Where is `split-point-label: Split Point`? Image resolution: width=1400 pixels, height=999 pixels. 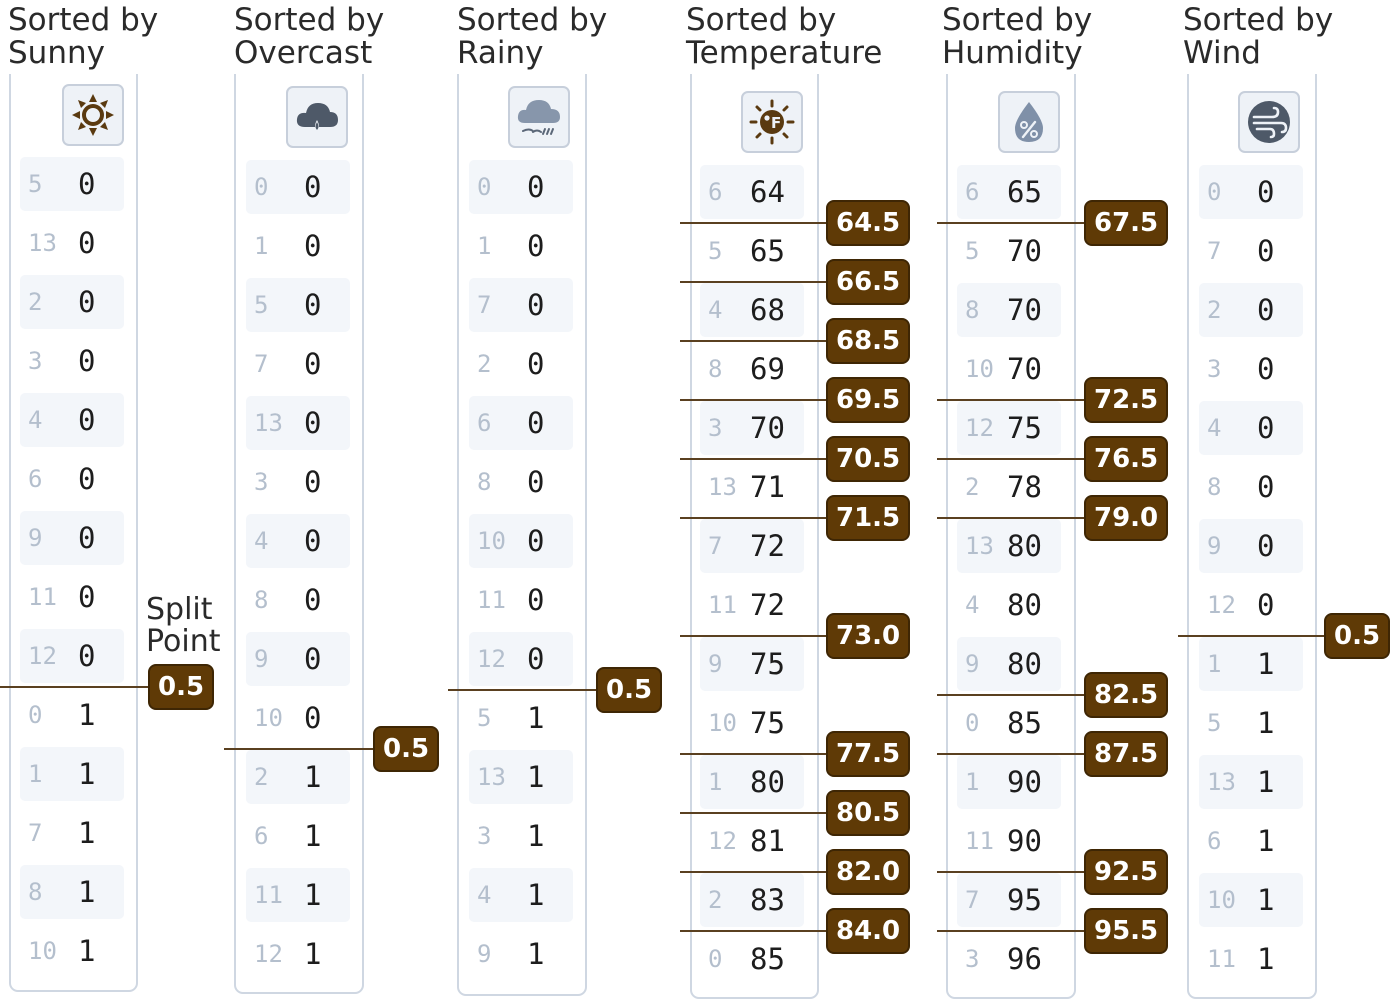 split-point-label: Split Point is located at coordinates (183, 626).